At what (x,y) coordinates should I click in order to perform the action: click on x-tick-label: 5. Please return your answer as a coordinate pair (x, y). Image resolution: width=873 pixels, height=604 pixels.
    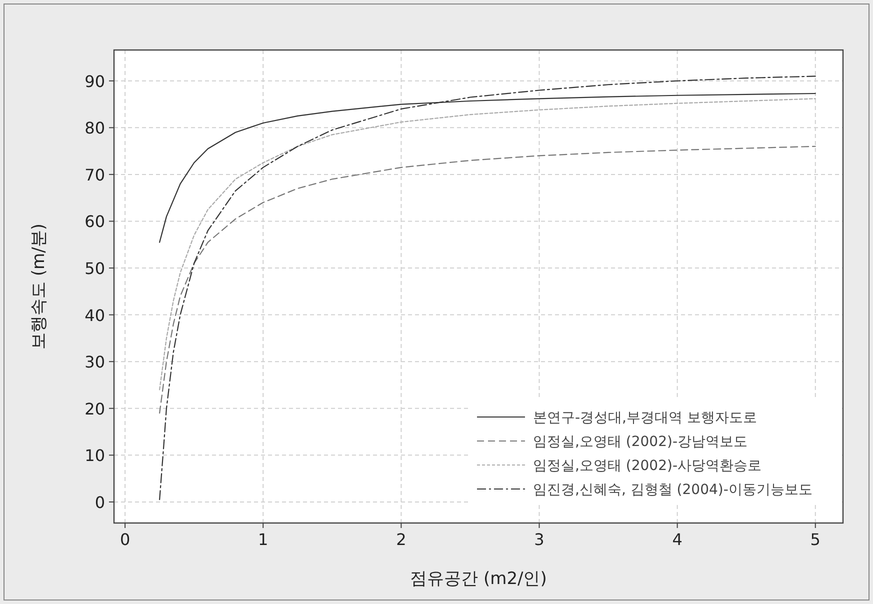
    Looking at the image, I should click on (815, 539).